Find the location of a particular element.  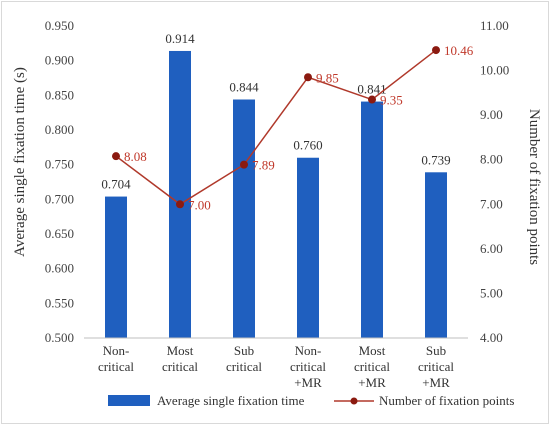

category-label: Non-critical is located at coordinates (116, 358).